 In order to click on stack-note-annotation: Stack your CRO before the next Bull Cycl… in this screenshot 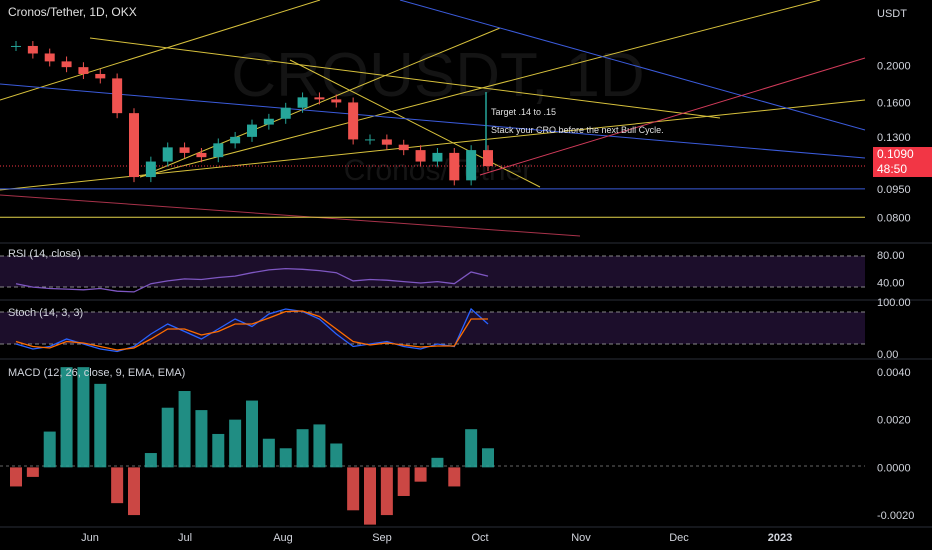, I will do `click(577, 130)`.